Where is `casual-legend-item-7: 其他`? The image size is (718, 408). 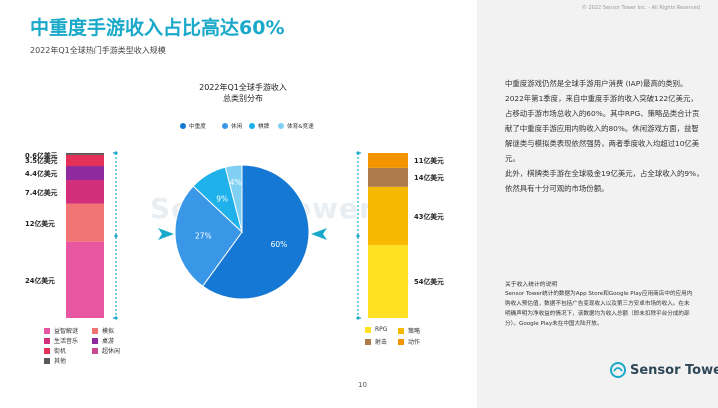
casual-legend-item-7: 其他 is located at coordinates (55, 360).